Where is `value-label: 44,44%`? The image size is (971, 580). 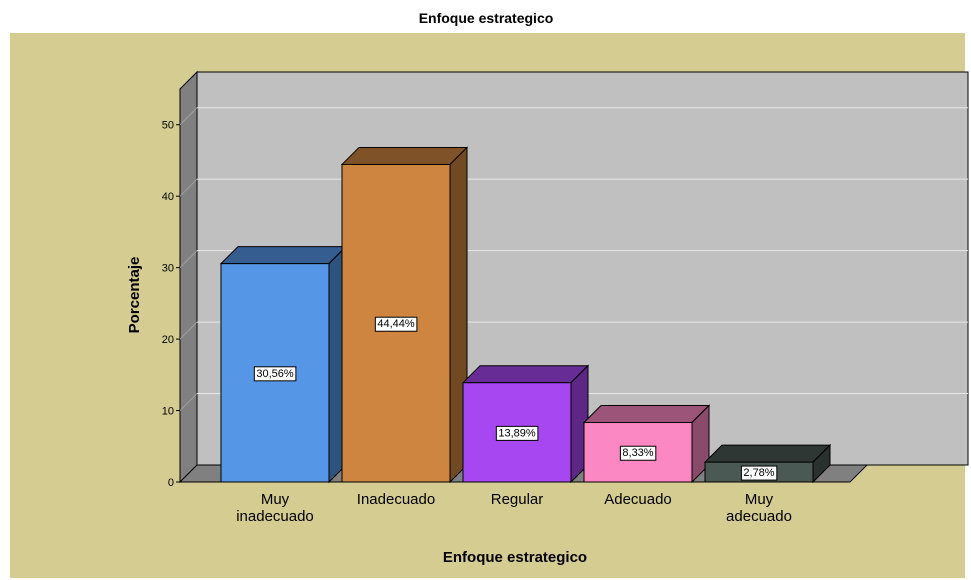
value-label: 44,44% is located at coordinates (396, 324).